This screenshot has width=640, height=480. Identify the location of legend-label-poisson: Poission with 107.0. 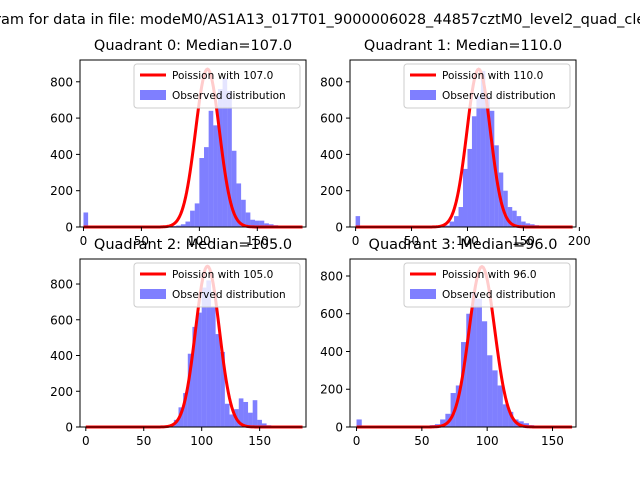
(222, 76).